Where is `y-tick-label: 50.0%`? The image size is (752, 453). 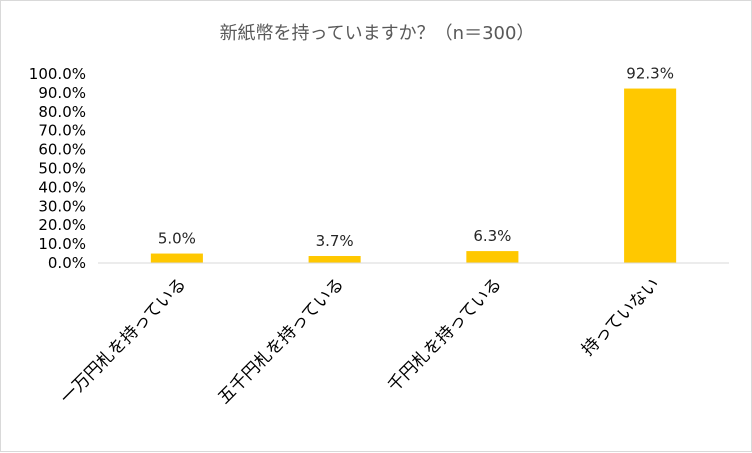 y-tick-label: 50.0% is located at coordinates (62, 169).